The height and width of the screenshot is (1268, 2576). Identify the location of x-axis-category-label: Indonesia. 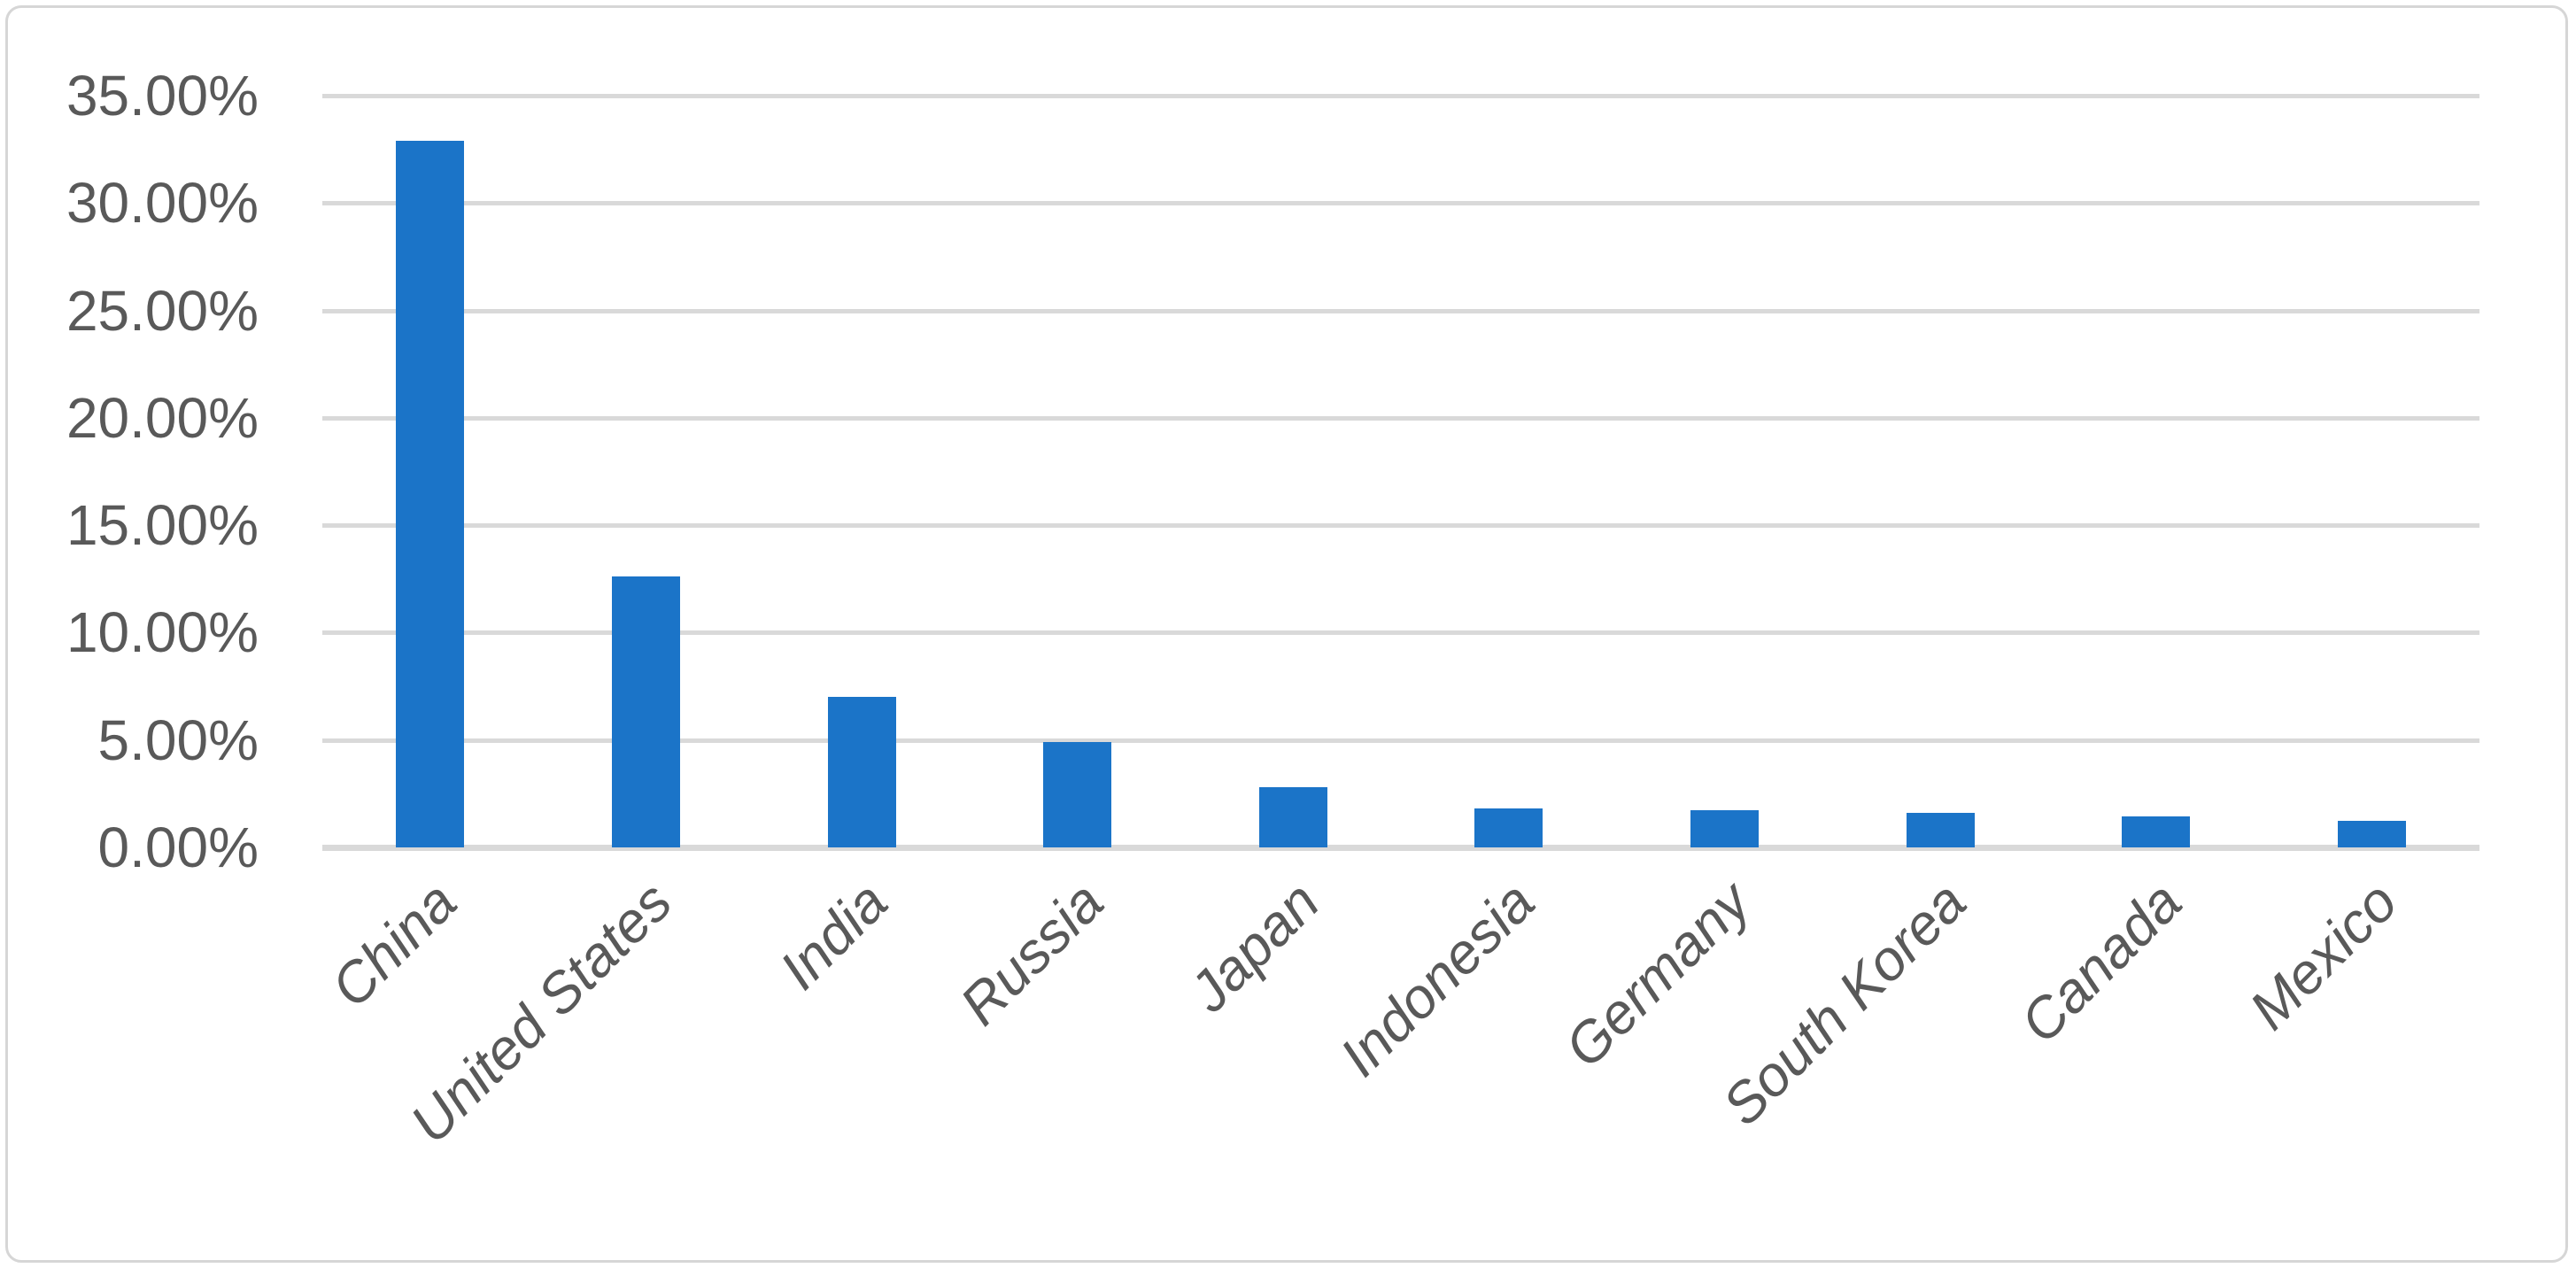
(1437, 979).